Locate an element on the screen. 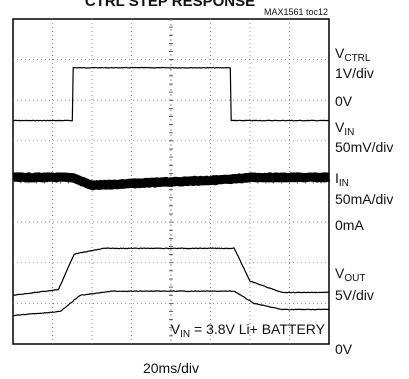  condition-symbol: V is located at coordinates (176, 329).